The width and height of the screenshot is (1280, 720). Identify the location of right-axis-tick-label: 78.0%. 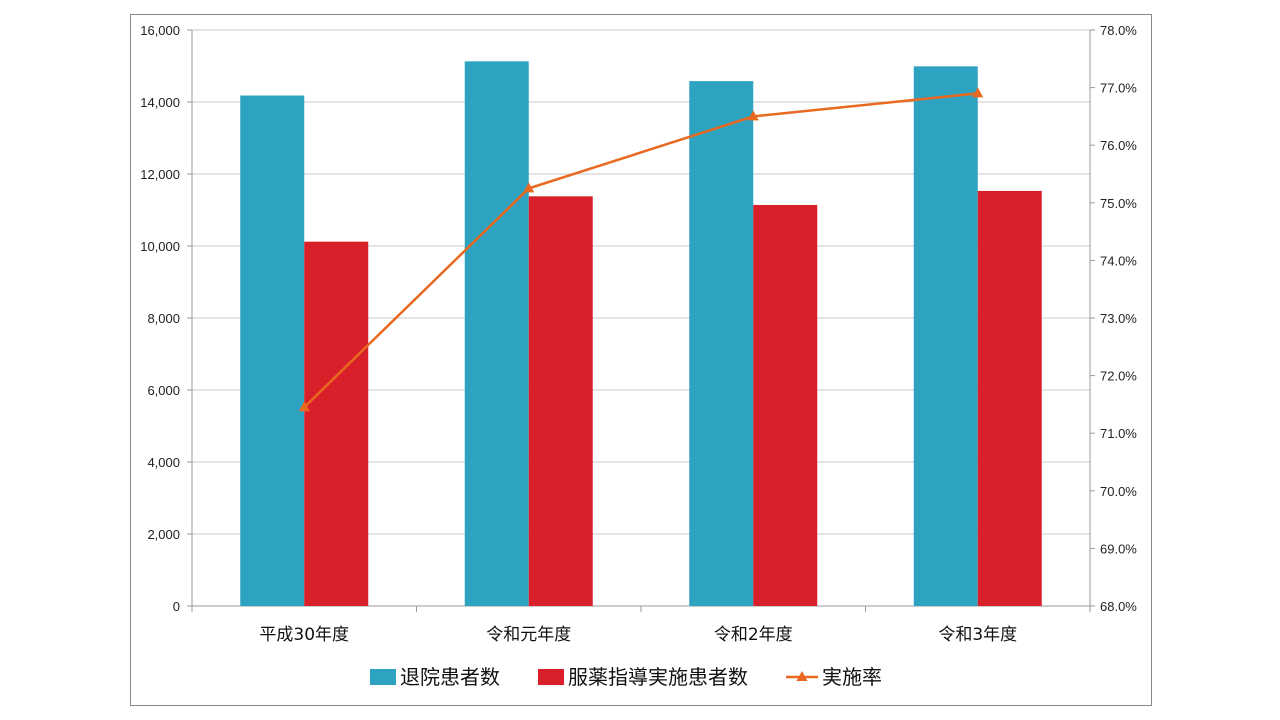
(1118, 30).